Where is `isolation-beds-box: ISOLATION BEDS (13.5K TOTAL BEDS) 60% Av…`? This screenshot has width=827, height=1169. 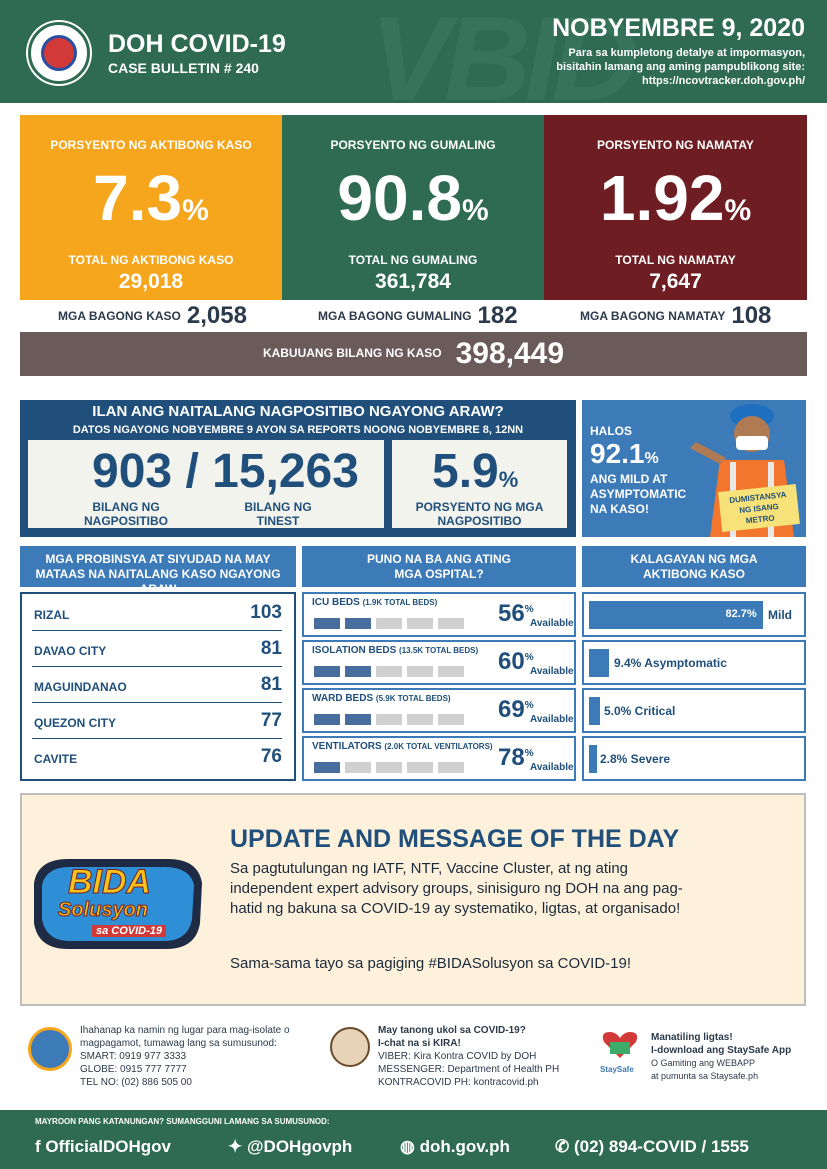 isolation-beds-box: ISOLATION BEDS (13.5K TOTAL BEDS) 60% Av… is located at coordinates (439, 662).